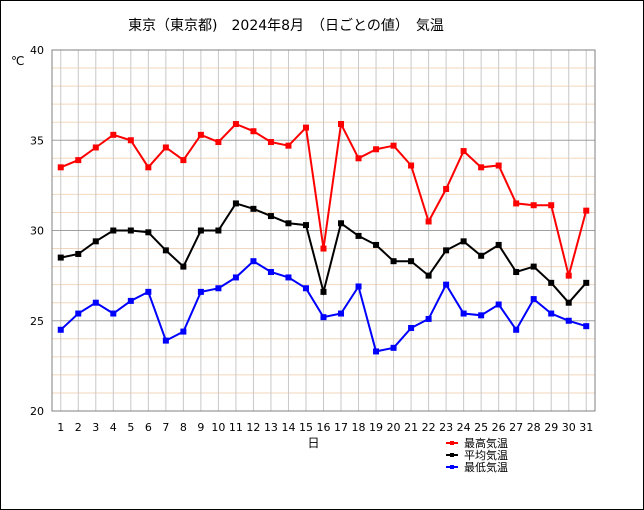 The height and width of the screenshot is (510, 644). What do you see at coordinates (359, 427) in the screenshot?
I see `x-tick-label: 18` at bounding box center [359, 427].